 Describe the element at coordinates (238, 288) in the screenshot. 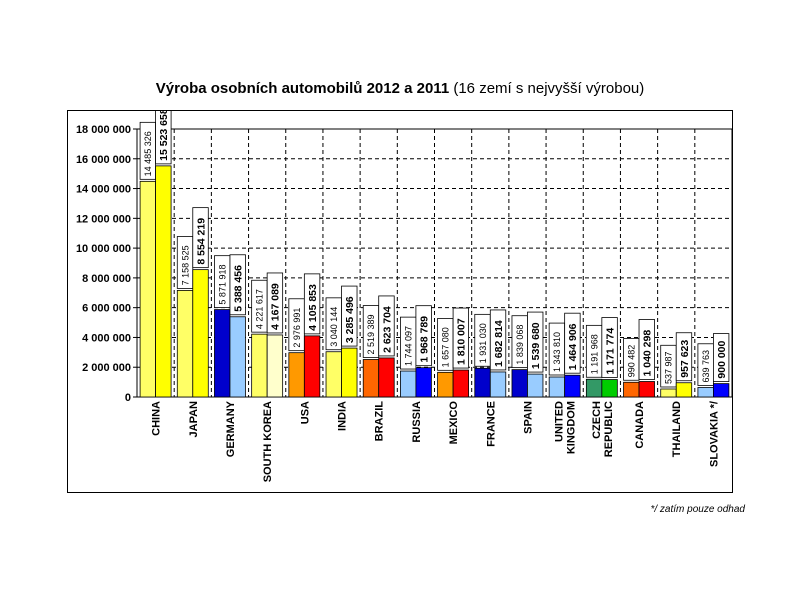

I see `value-label-text: 5 388 456` at that location.